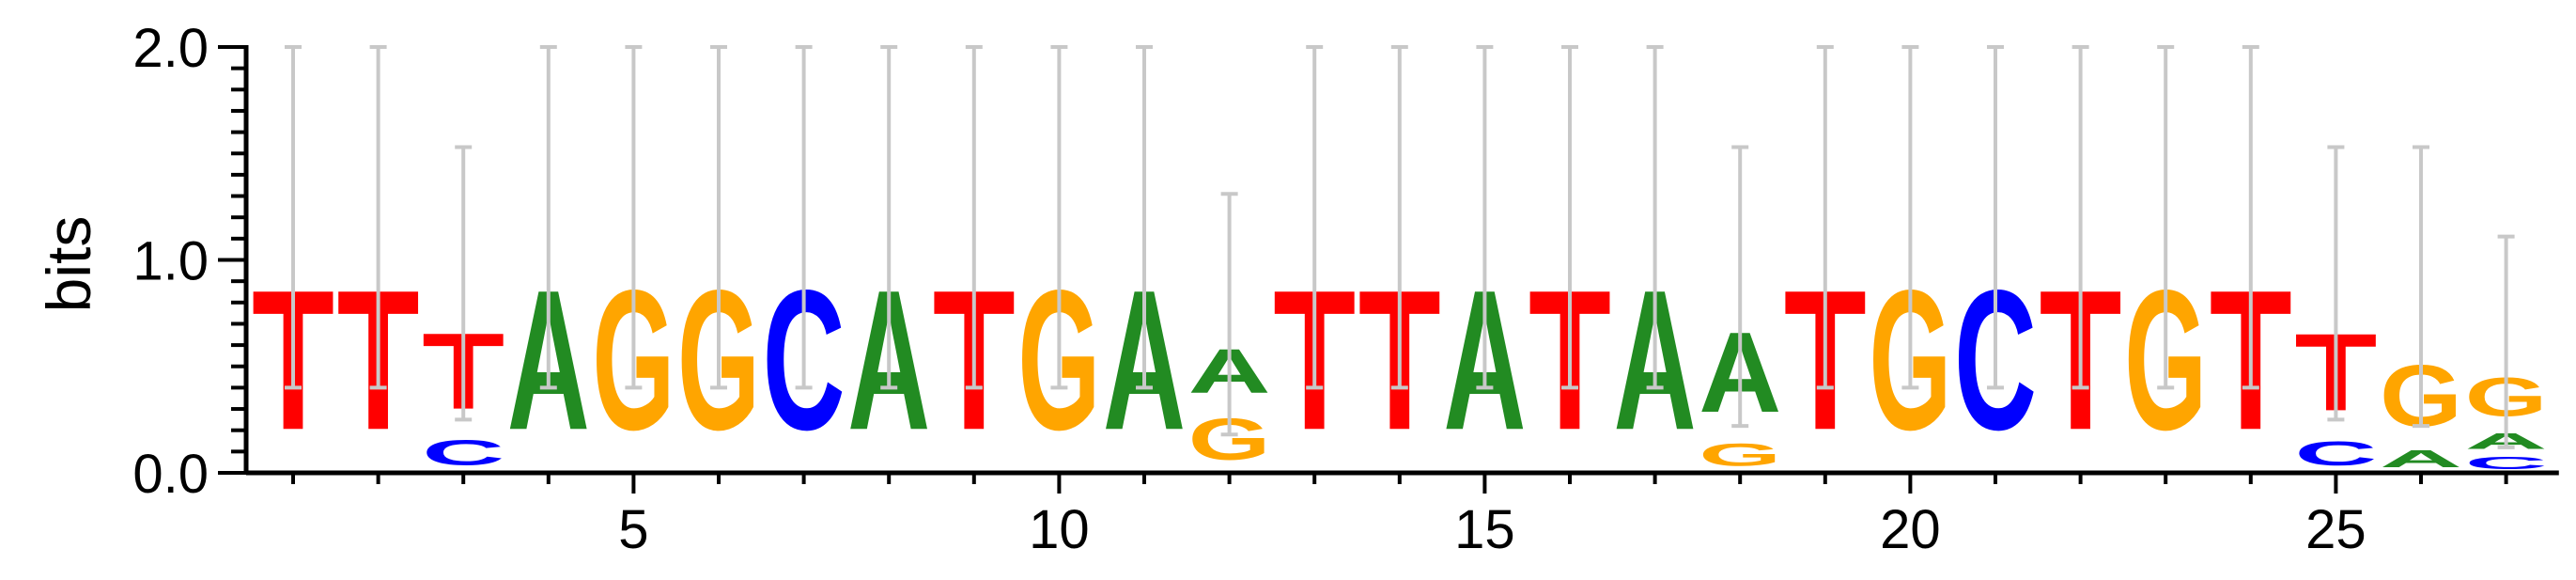 This screenshot has height=580, width=2576. Describe the element at coordinates (2421, 459) in the screenshot. I see `logo-letter-a: A` at that location.